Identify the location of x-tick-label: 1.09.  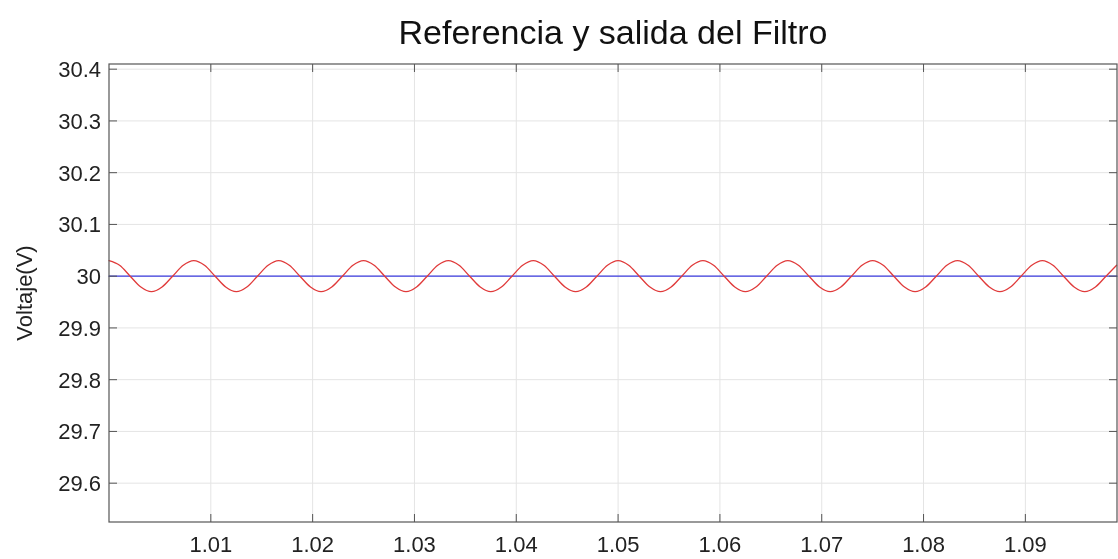
(1025, 544).